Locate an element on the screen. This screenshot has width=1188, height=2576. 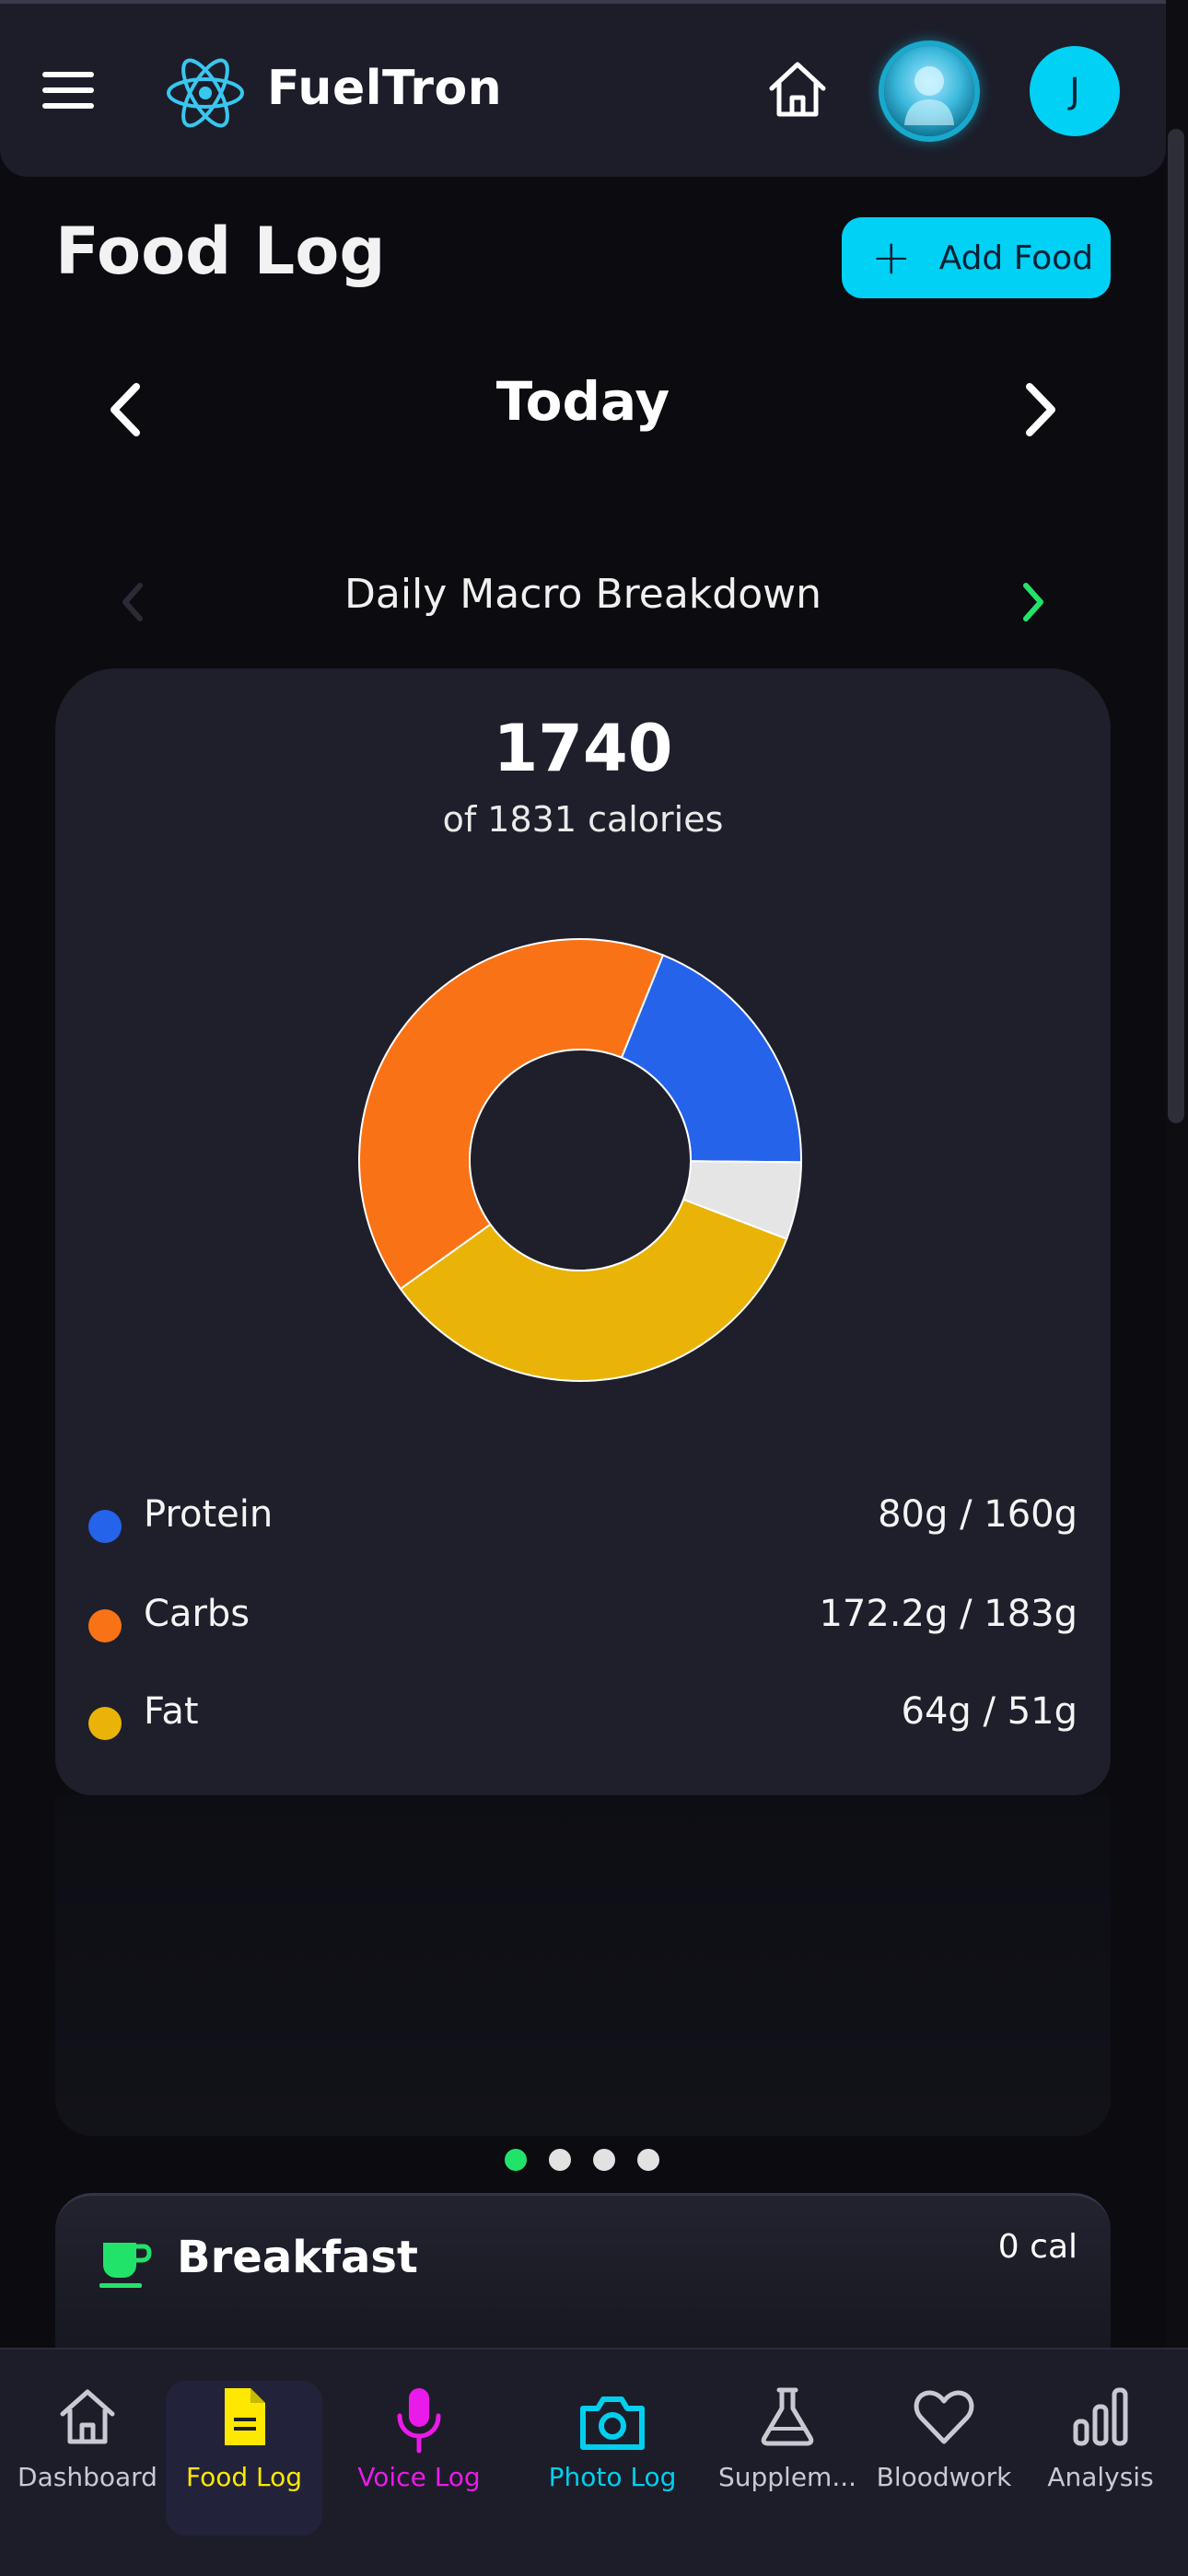
nav-label: Analysis is located at coordinates (1100, 2477).